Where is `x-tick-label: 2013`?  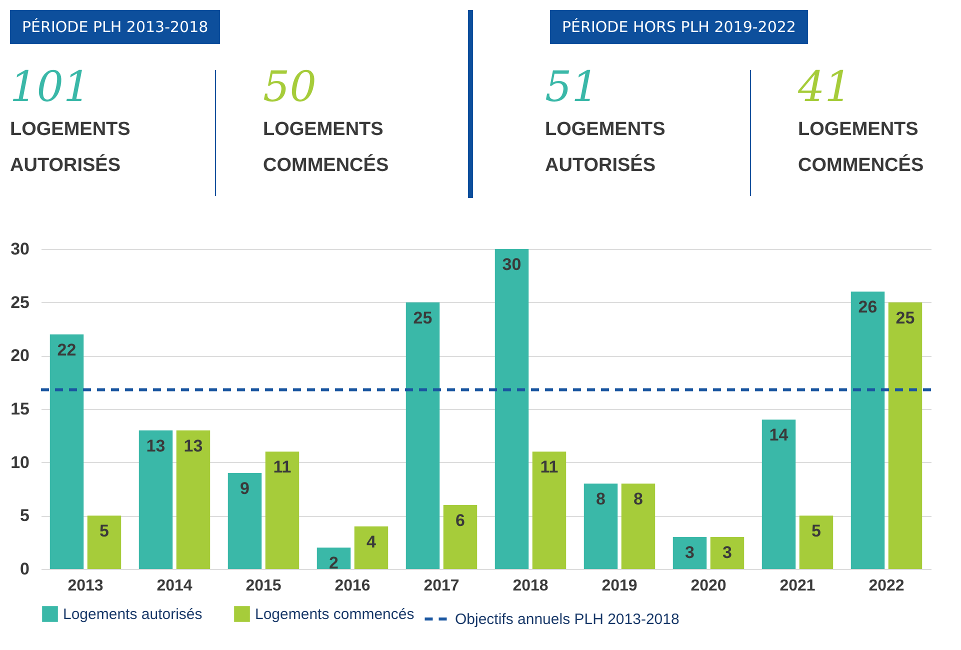 x-tick-label: 2013 is located at coordinates (86, 586).